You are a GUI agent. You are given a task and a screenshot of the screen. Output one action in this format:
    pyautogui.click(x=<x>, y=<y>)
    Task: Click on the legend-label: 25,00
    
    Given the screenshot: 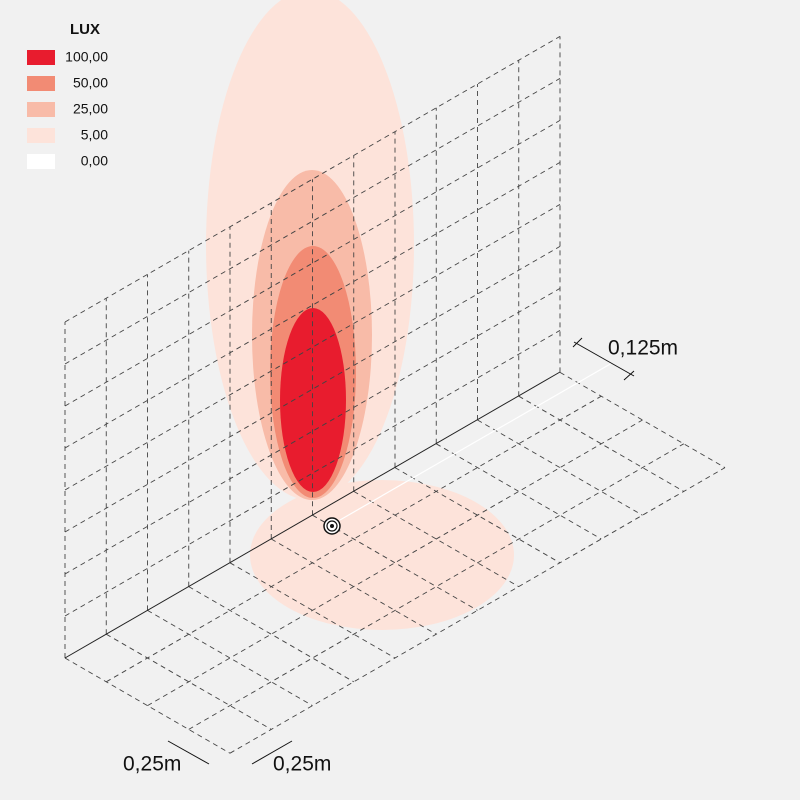 What is the action you would take?
    pyautogui.click(x=90, y=109)
    